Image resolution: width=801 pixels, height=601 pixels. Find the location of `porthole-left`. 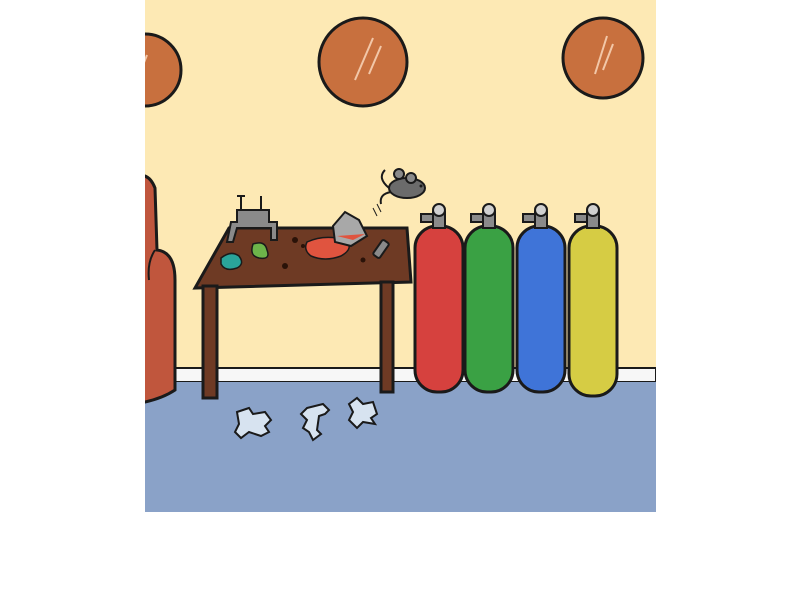

porthole-left is located at coordinates (164, 70).